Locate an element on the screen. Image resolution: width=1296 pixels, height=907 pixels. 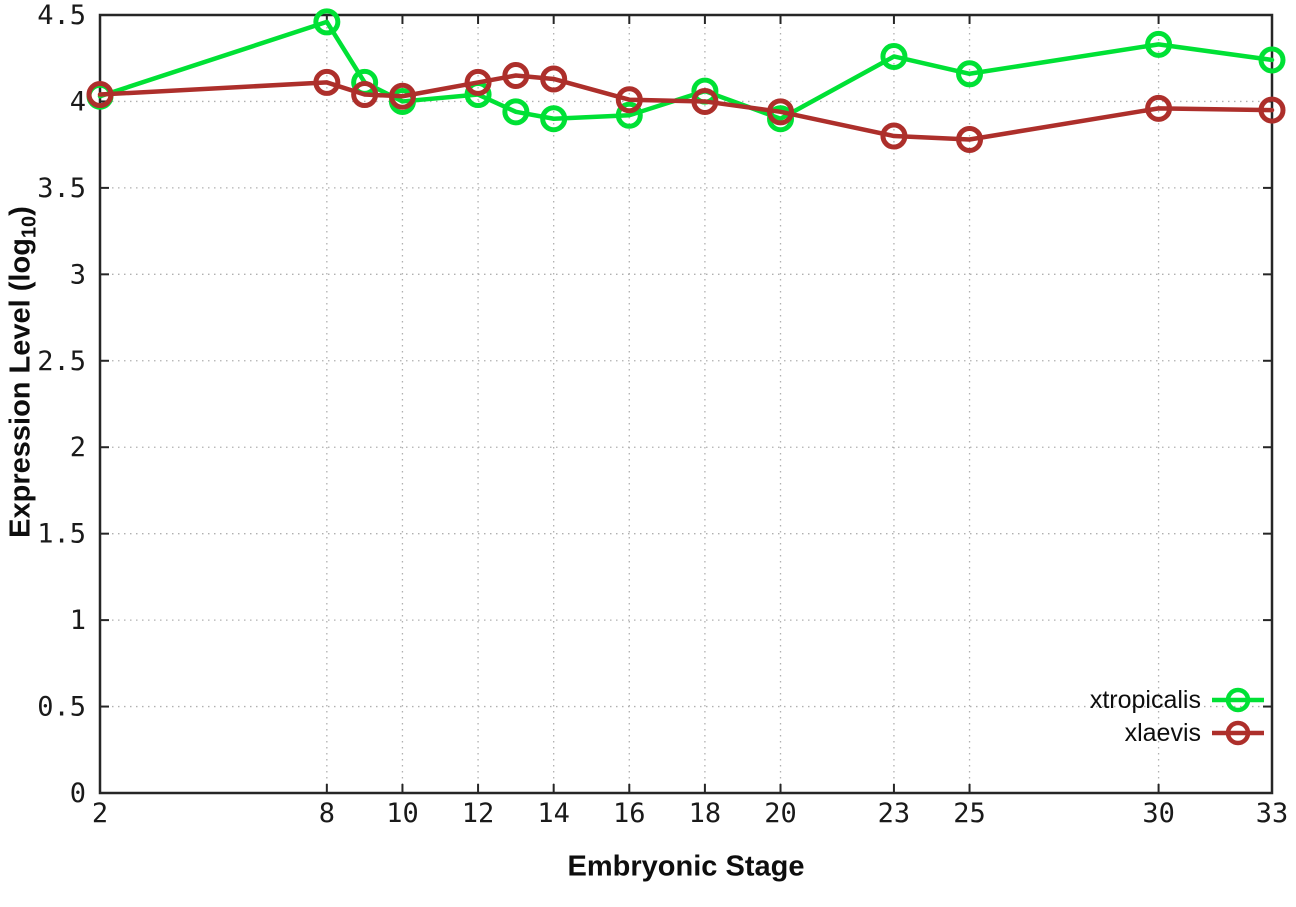
svg-text: 3.5 is located at coordinates (61, 188).